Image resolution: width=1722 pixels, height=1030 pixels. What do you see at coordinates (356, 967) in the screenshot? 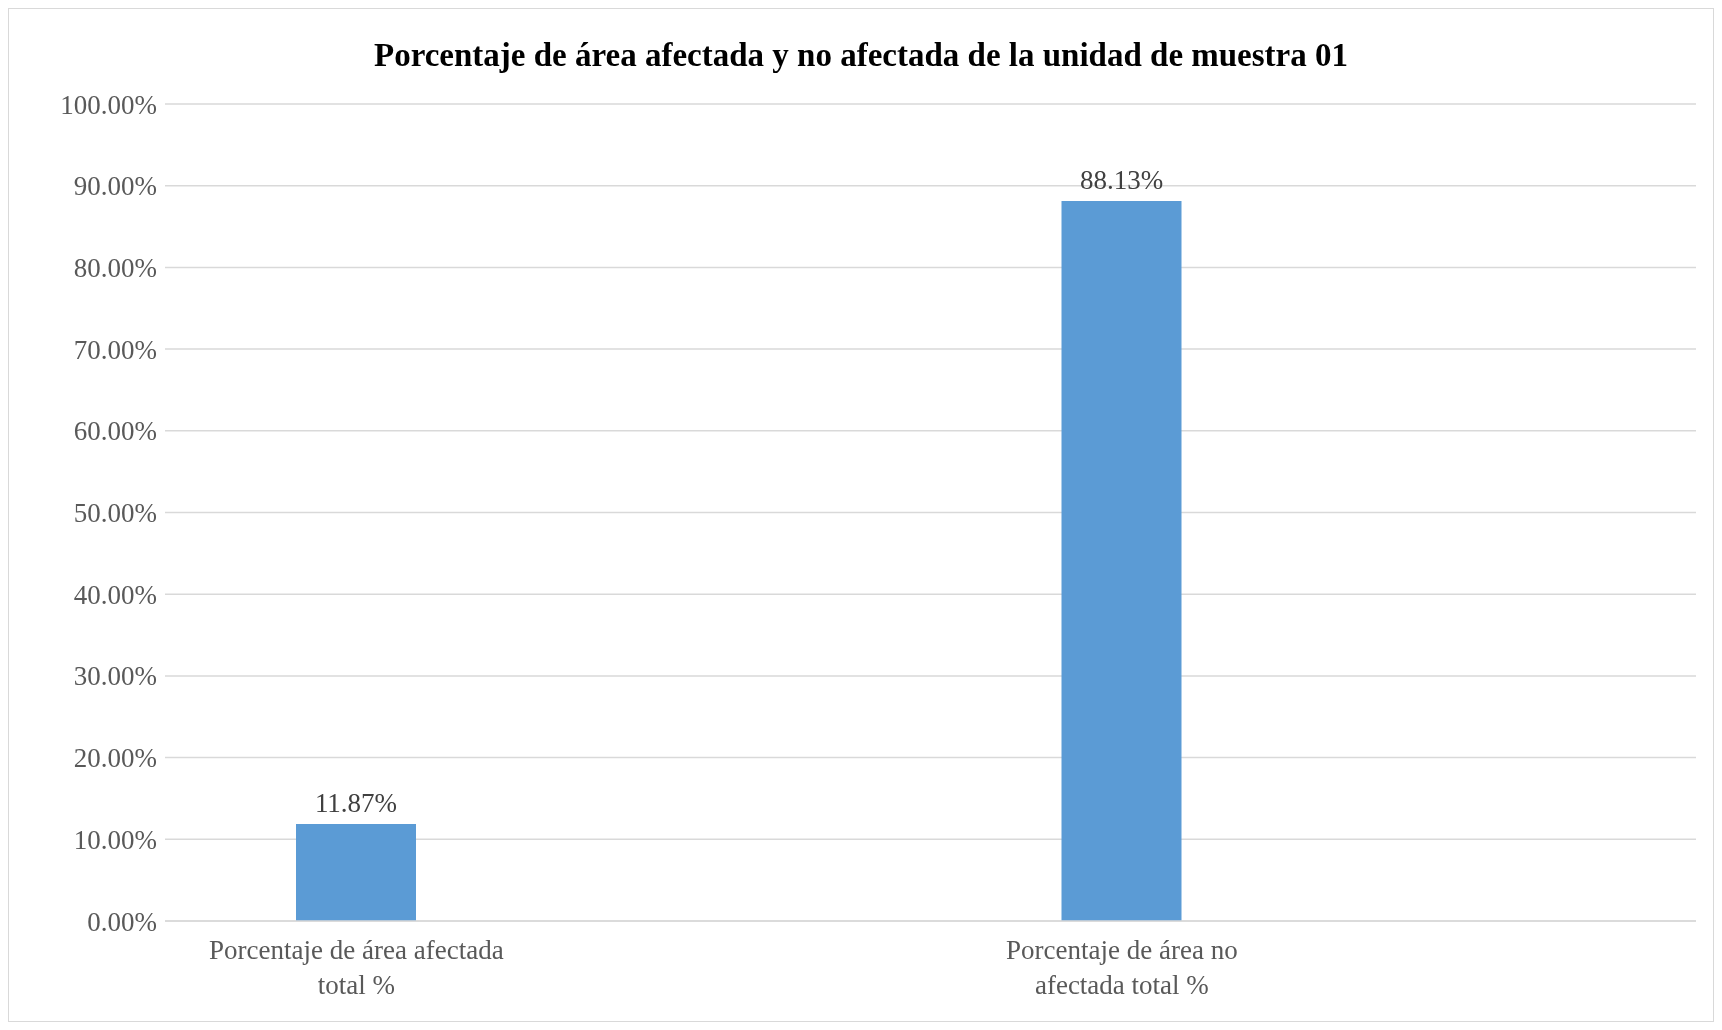
I see `x-tick-label: Porcentaje de área afectada total %` at bounding box center [356, 967].